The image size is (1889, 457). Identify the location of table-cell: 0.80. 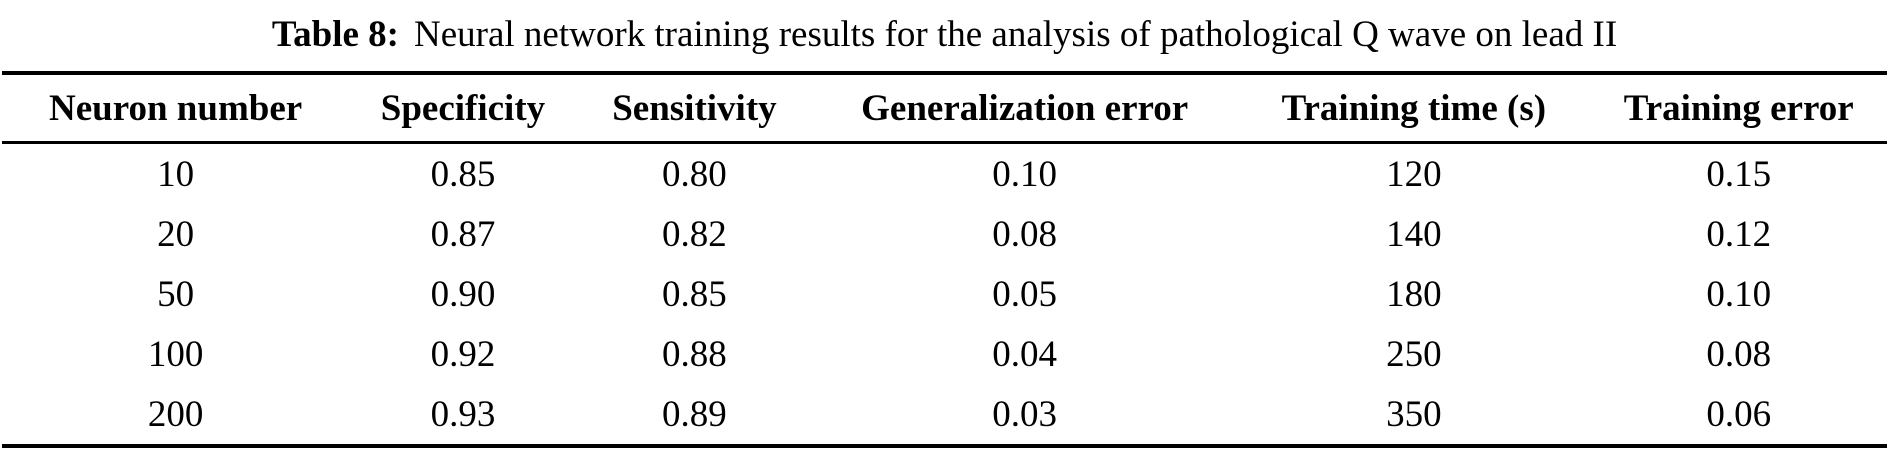
(694, 174).